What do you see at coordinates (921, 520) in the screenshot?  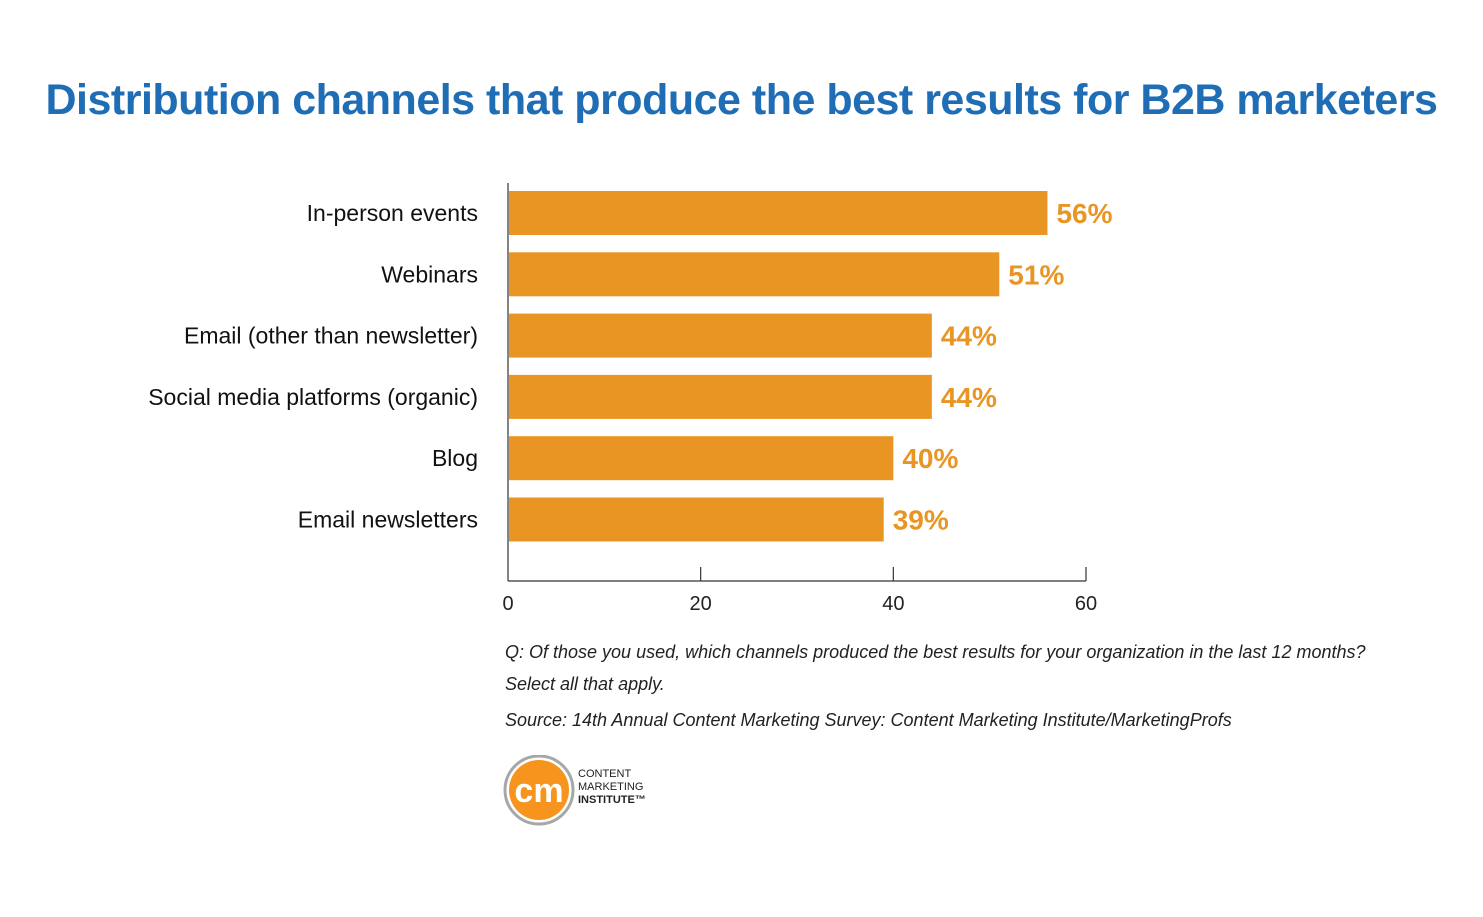 I see `data-label: 39%` at bounding box center [921, 520].